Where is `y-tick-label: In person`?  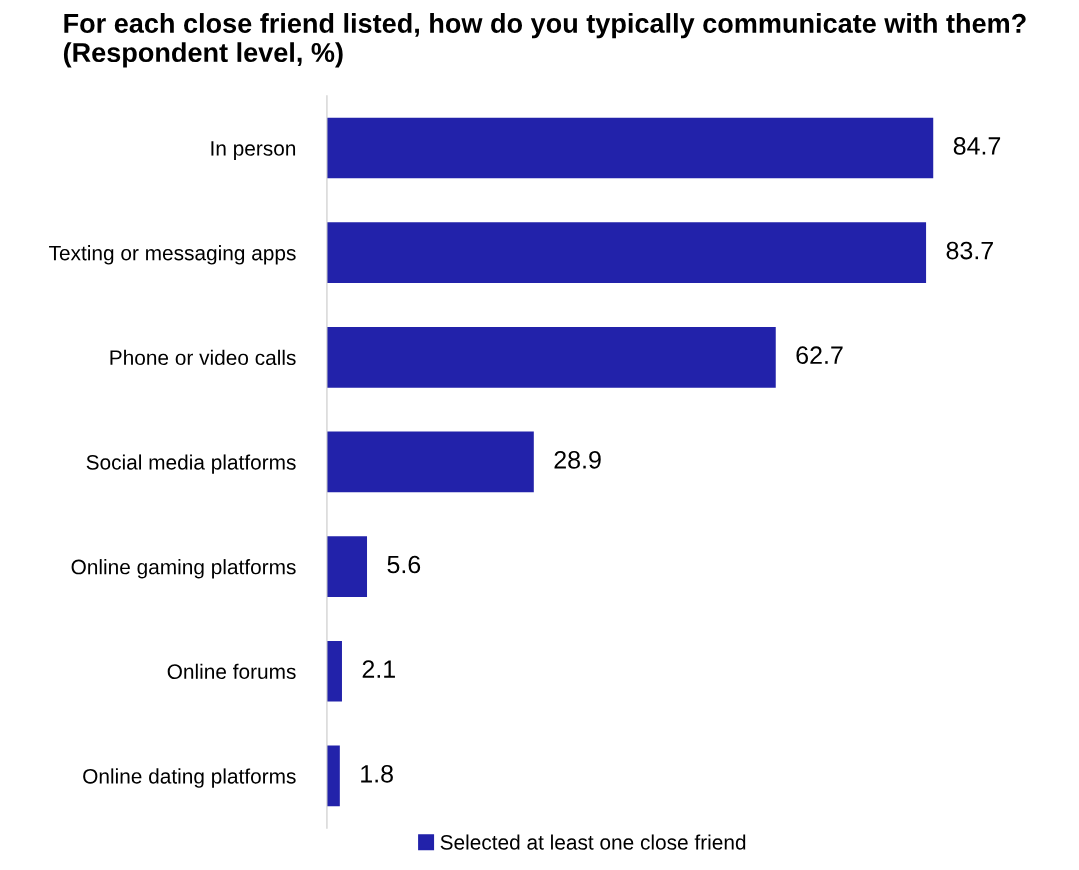 y-tick-label: In person is located at coordinates (253, 150).